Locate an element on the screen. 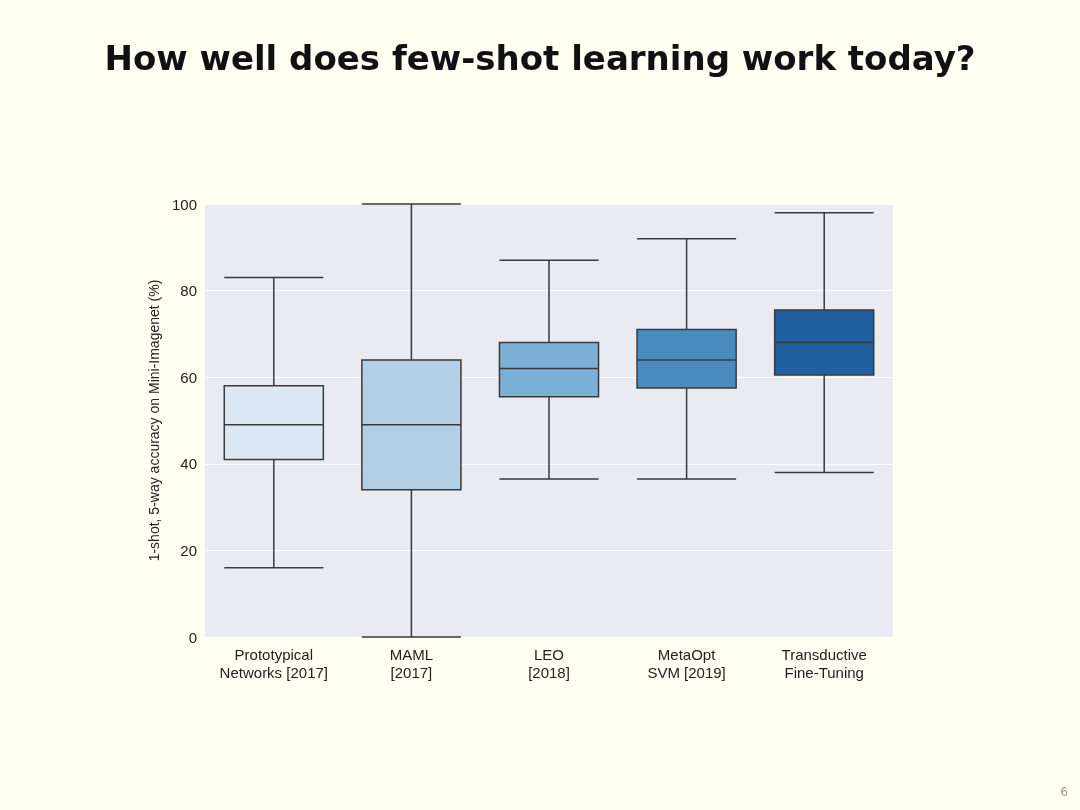 The height and width of the screenshot is (810, 1080). x-tick-label: Transductive Fine-Tuning is located at coordinates (824, 663).